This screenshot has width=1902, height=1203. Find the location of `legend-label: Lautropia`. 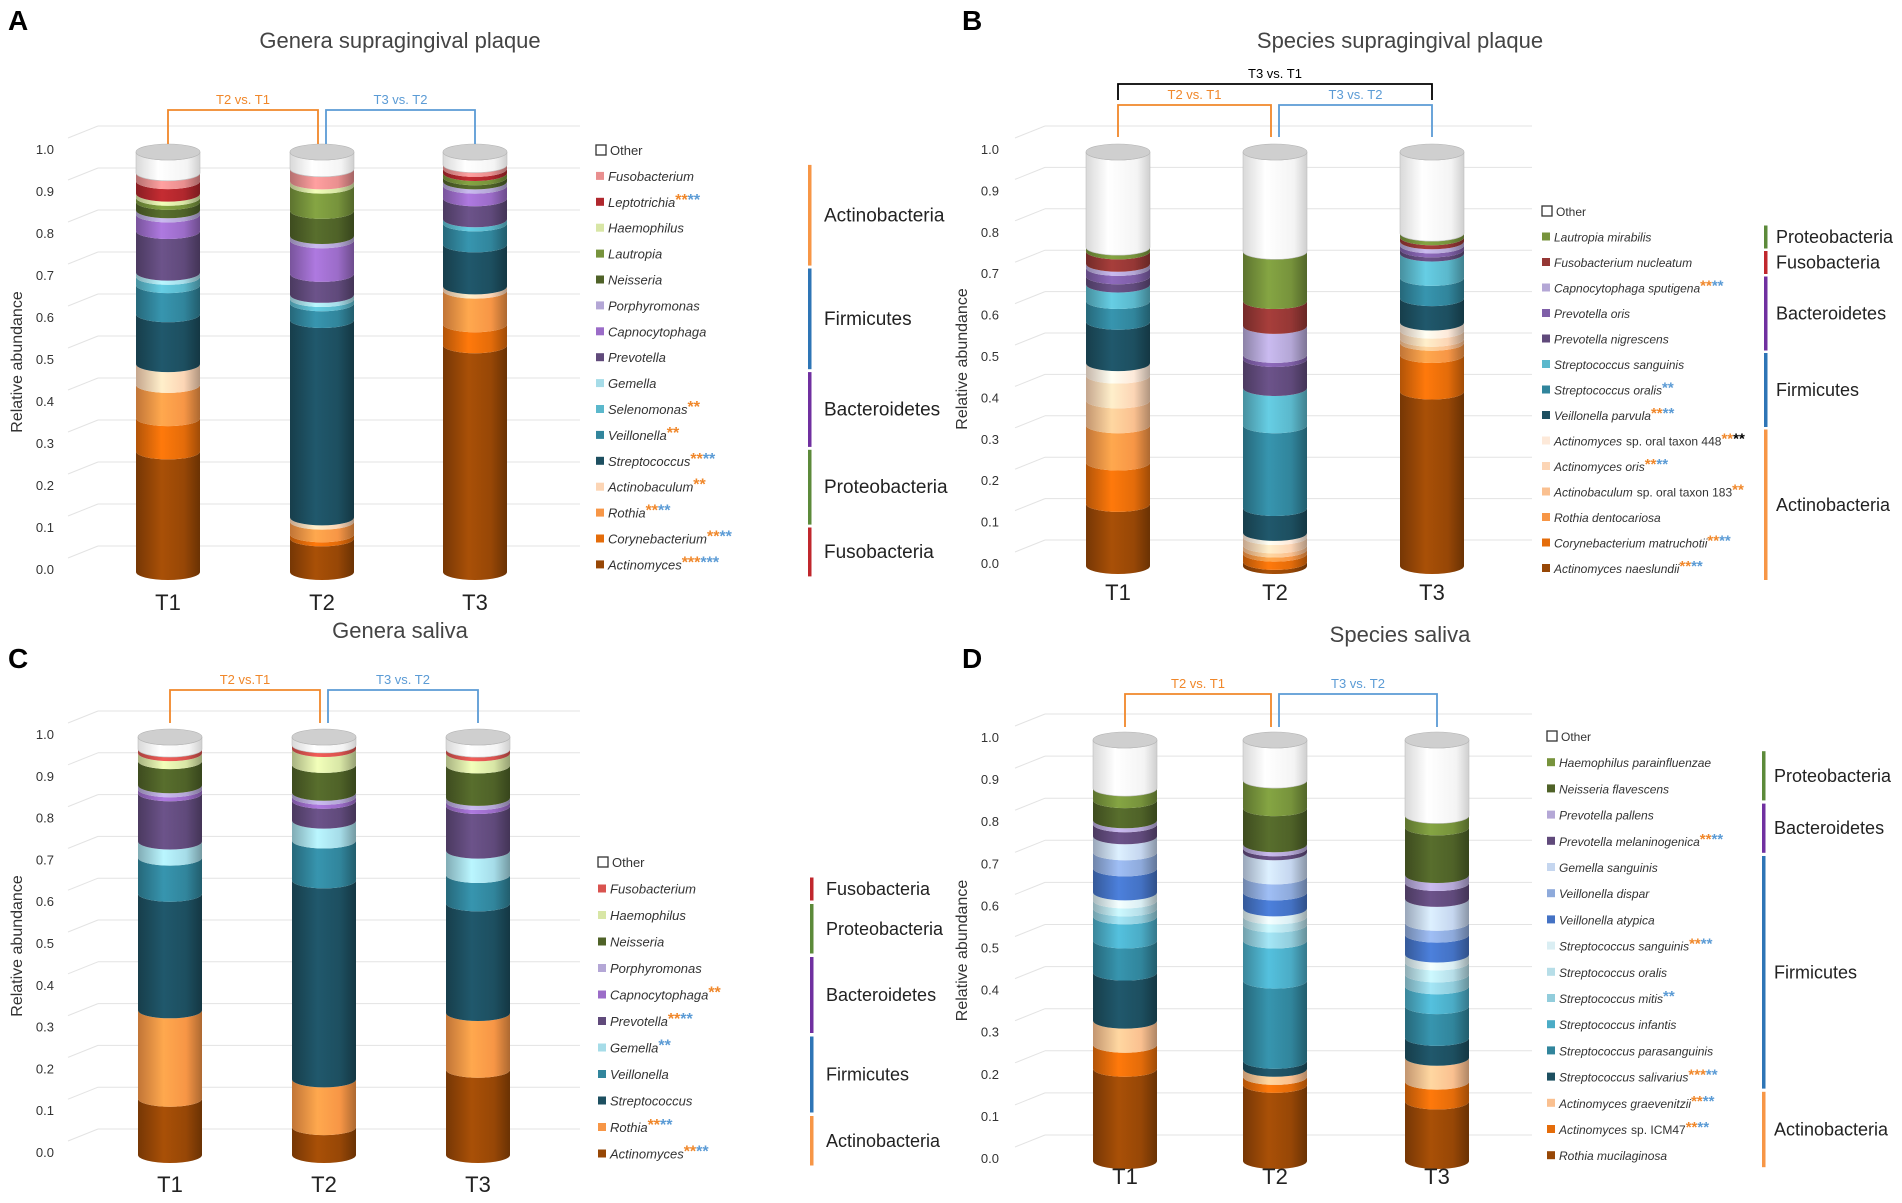

legend-label: Lautropia is located at coordinates (635, 254).